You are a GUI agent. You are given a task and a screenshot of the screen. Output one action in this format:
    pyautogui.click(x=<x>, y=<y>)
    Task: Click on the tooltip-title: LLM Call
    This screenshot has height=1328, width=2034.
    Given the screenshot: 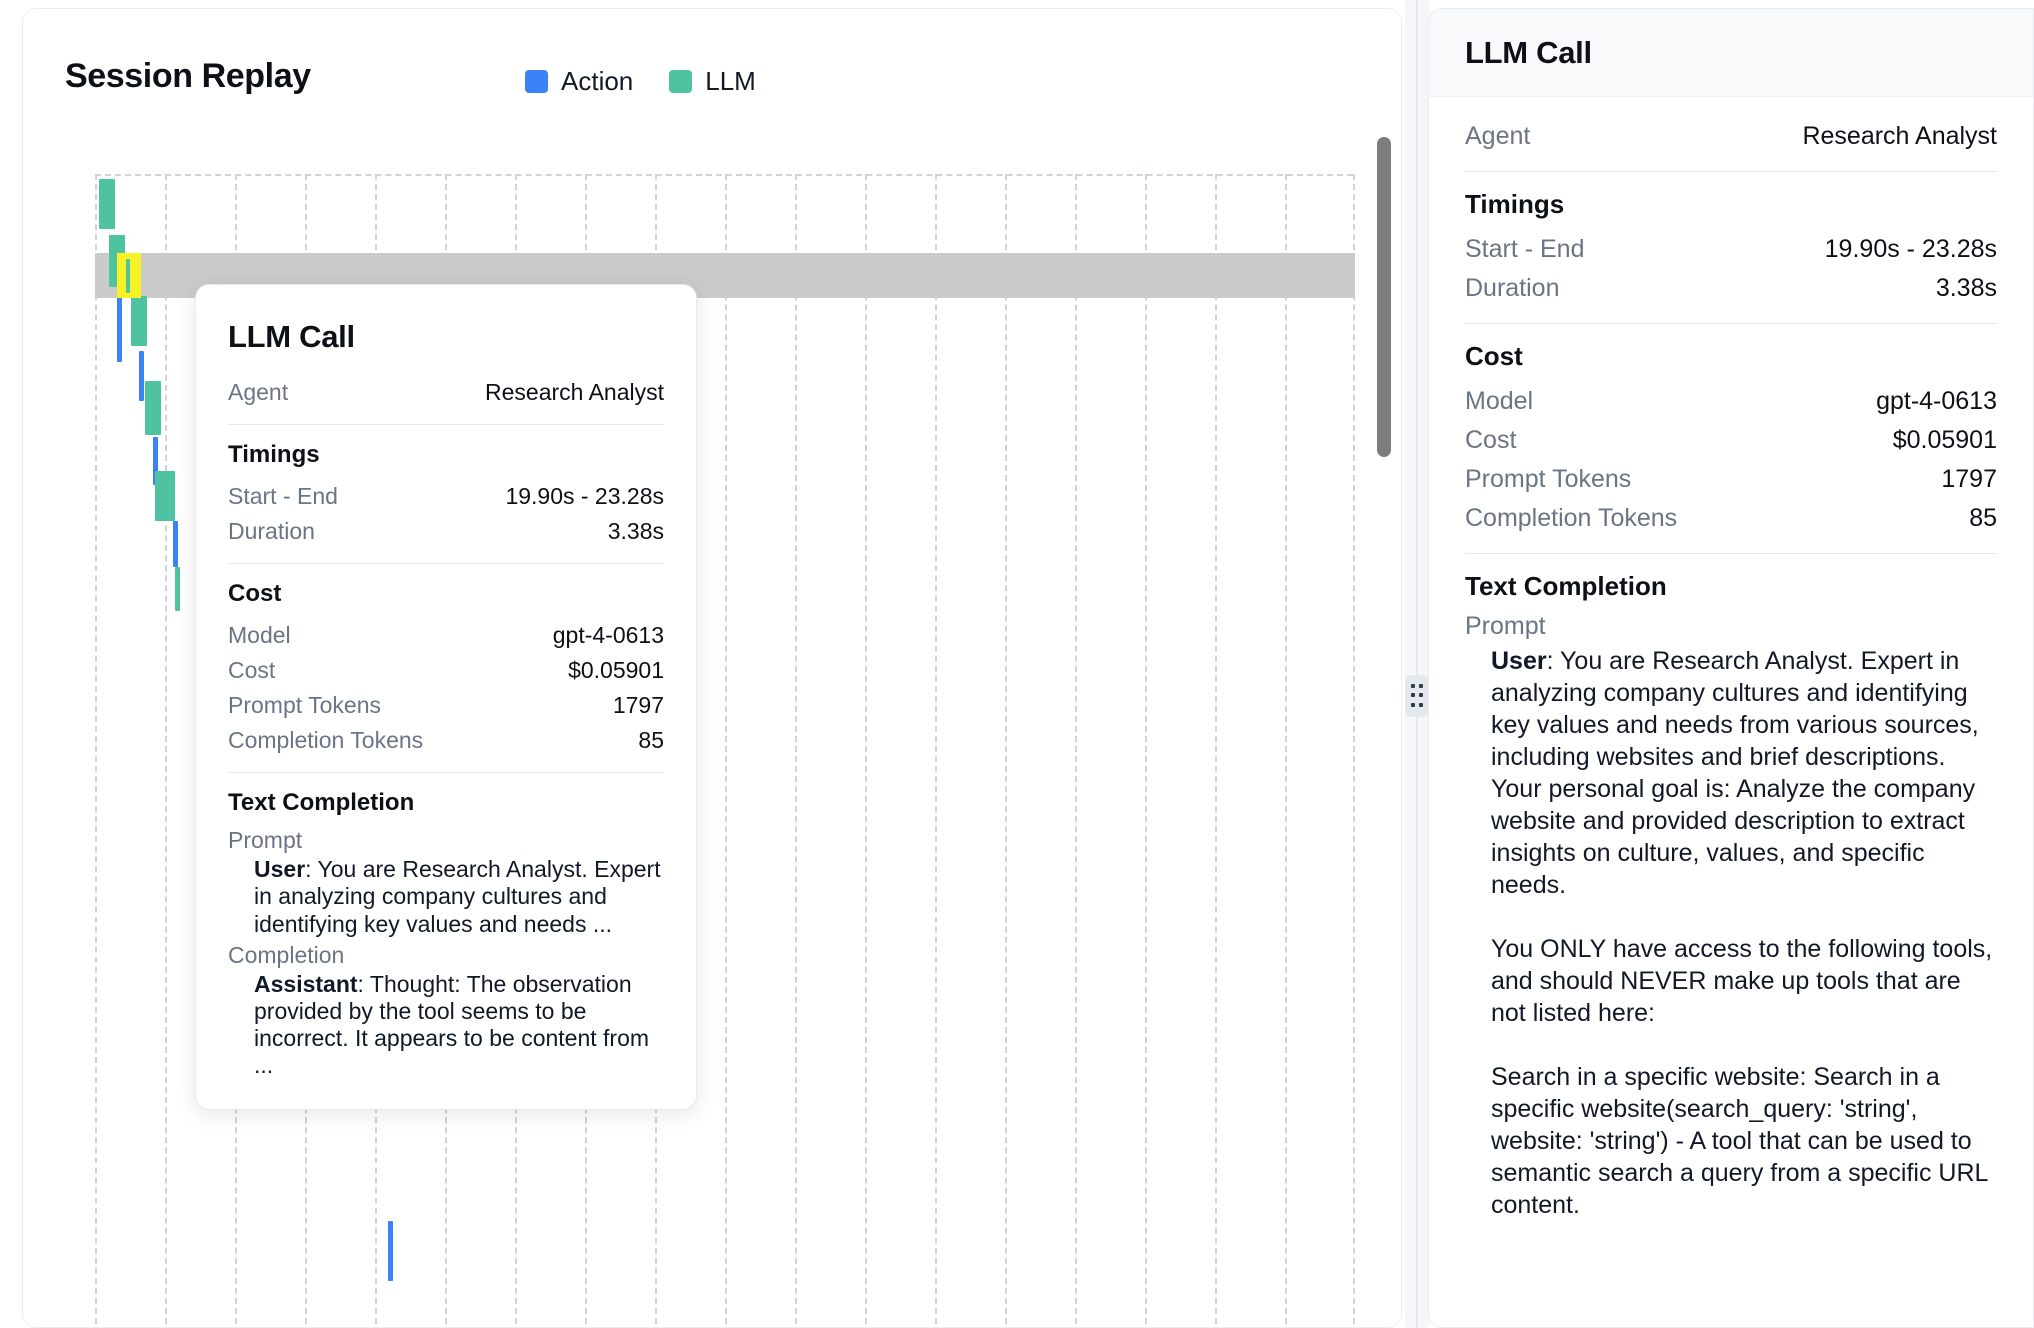 What is the action you would take?
    pyautogui.click(x=291, y=336)
    